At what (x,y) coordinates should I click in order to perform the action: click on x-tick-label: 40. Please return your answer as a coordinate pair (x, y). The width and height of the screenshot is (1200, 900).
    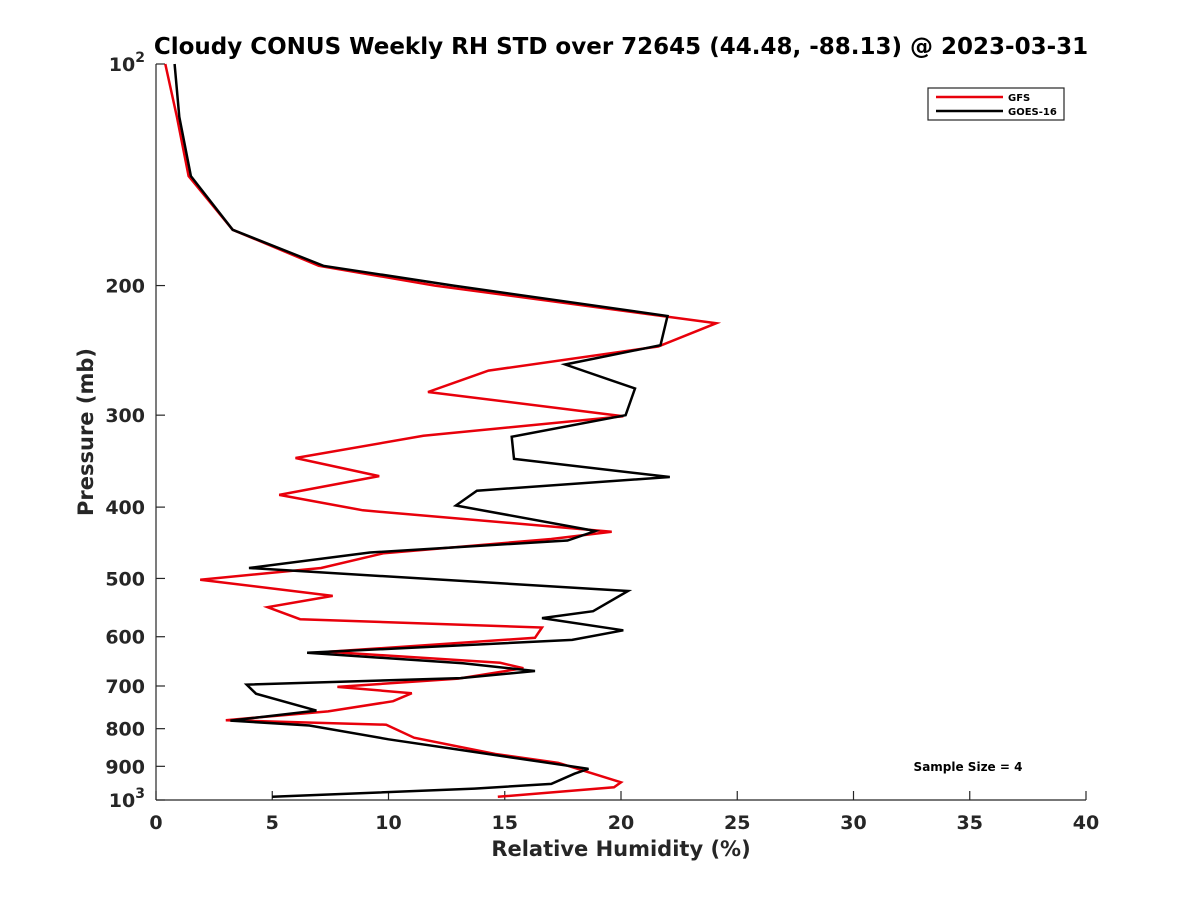
    Looking at the image, I should click on (1086, 823).